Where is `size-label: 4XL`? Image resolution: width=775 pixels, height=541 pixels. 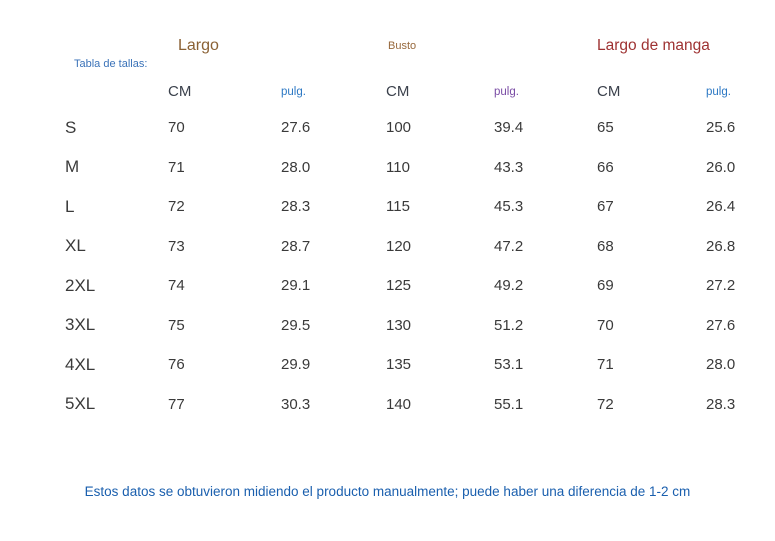 size-label: 4XL is located at coordinates (80, 364).